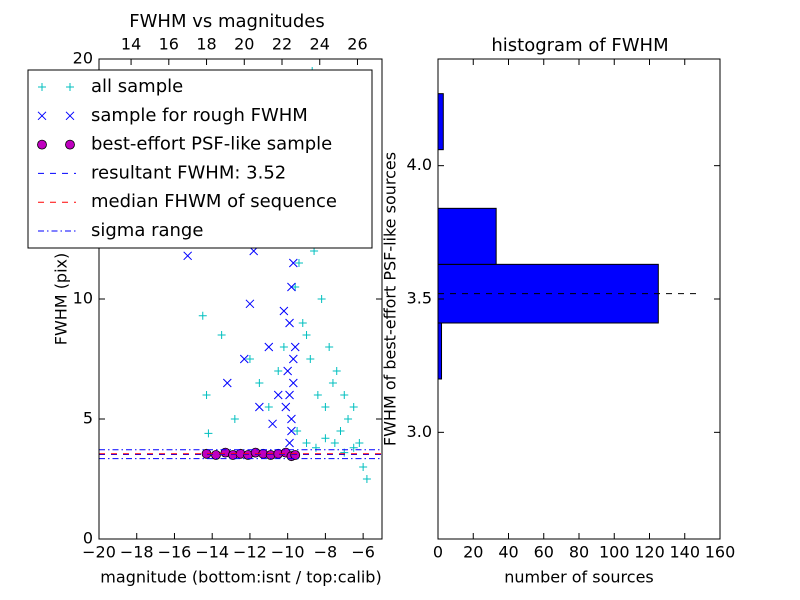 The height and width of the screenshot is (600, 800). Describe the element at coordinates (188, 172) in the screenshot. I see `legend-label: resultant FWHM: 3.52` at that location.